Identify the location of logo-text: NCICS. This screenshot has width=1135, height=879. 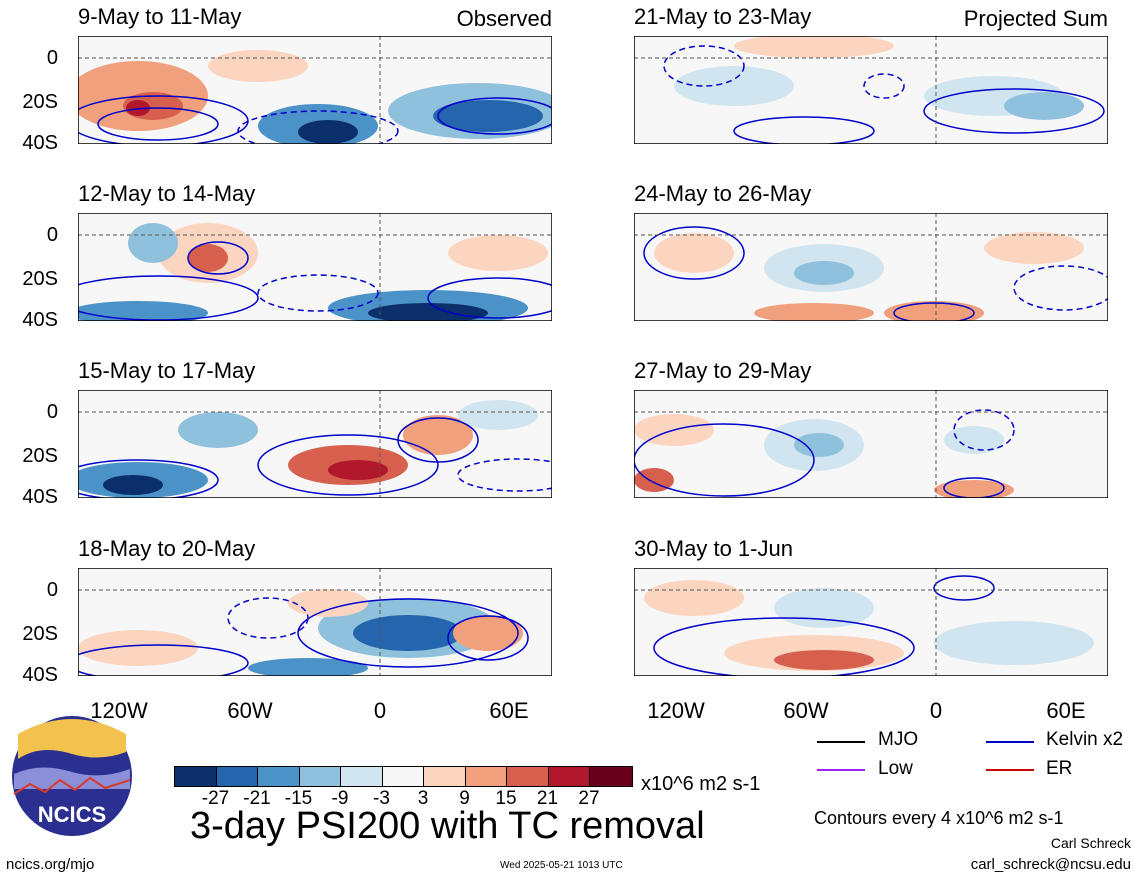
(72, 814).